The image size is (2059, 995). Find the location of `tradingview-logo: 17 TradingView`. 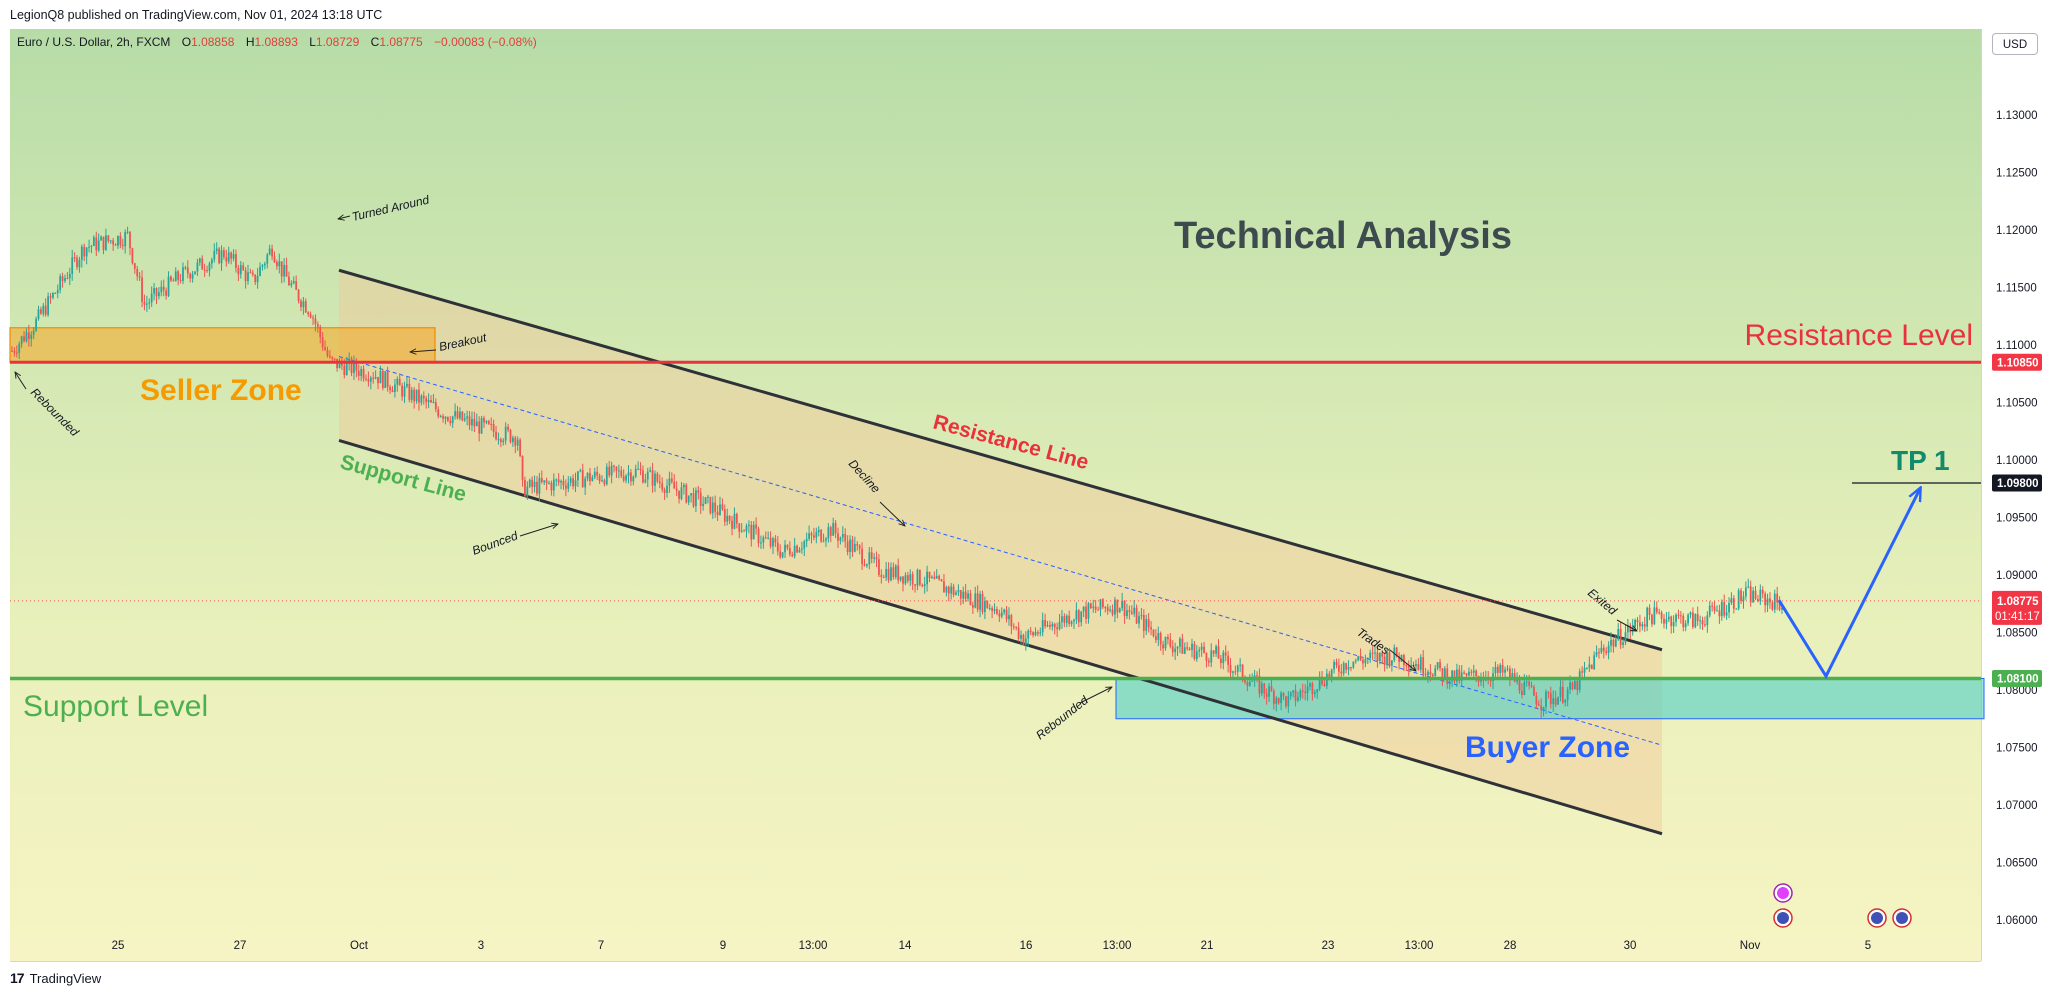

tradingview-logo: 17 TradingView is located at coordinates (55, 978).